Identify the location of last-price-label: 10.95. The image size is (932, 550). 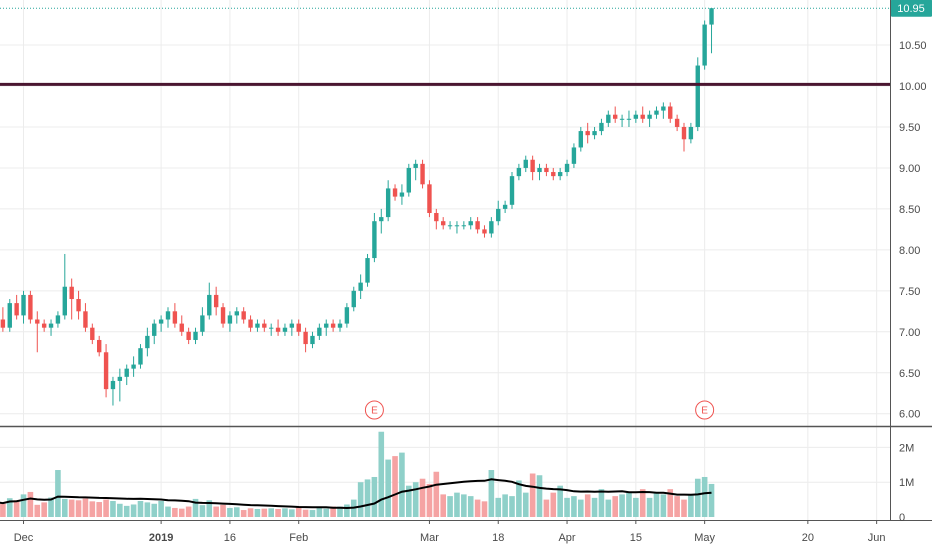
(911, 9).